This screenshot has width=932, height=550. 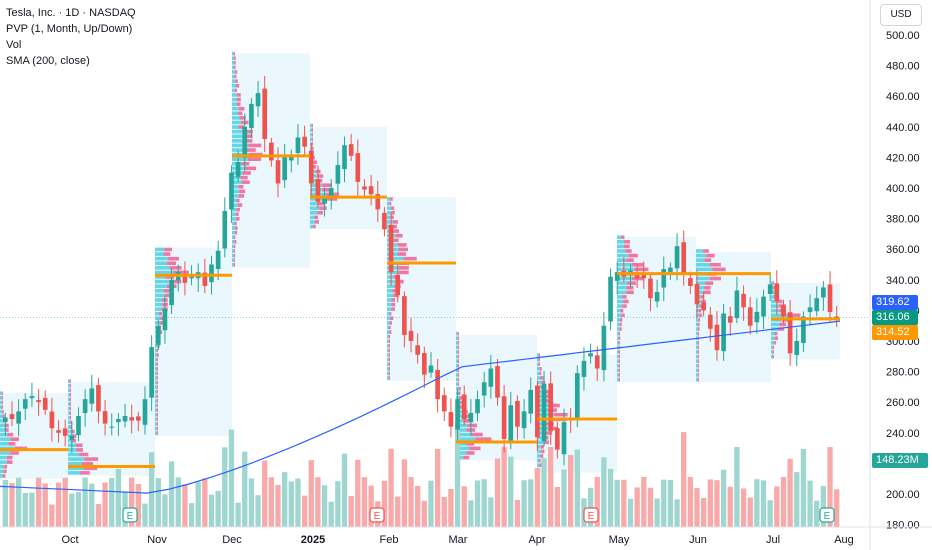 What do you see at coordinates (71, 13) in the screenshot?
I see `symbol-title: Tesla, Inc. · 1D · NASDAQ` at bounding box center [71, 13].